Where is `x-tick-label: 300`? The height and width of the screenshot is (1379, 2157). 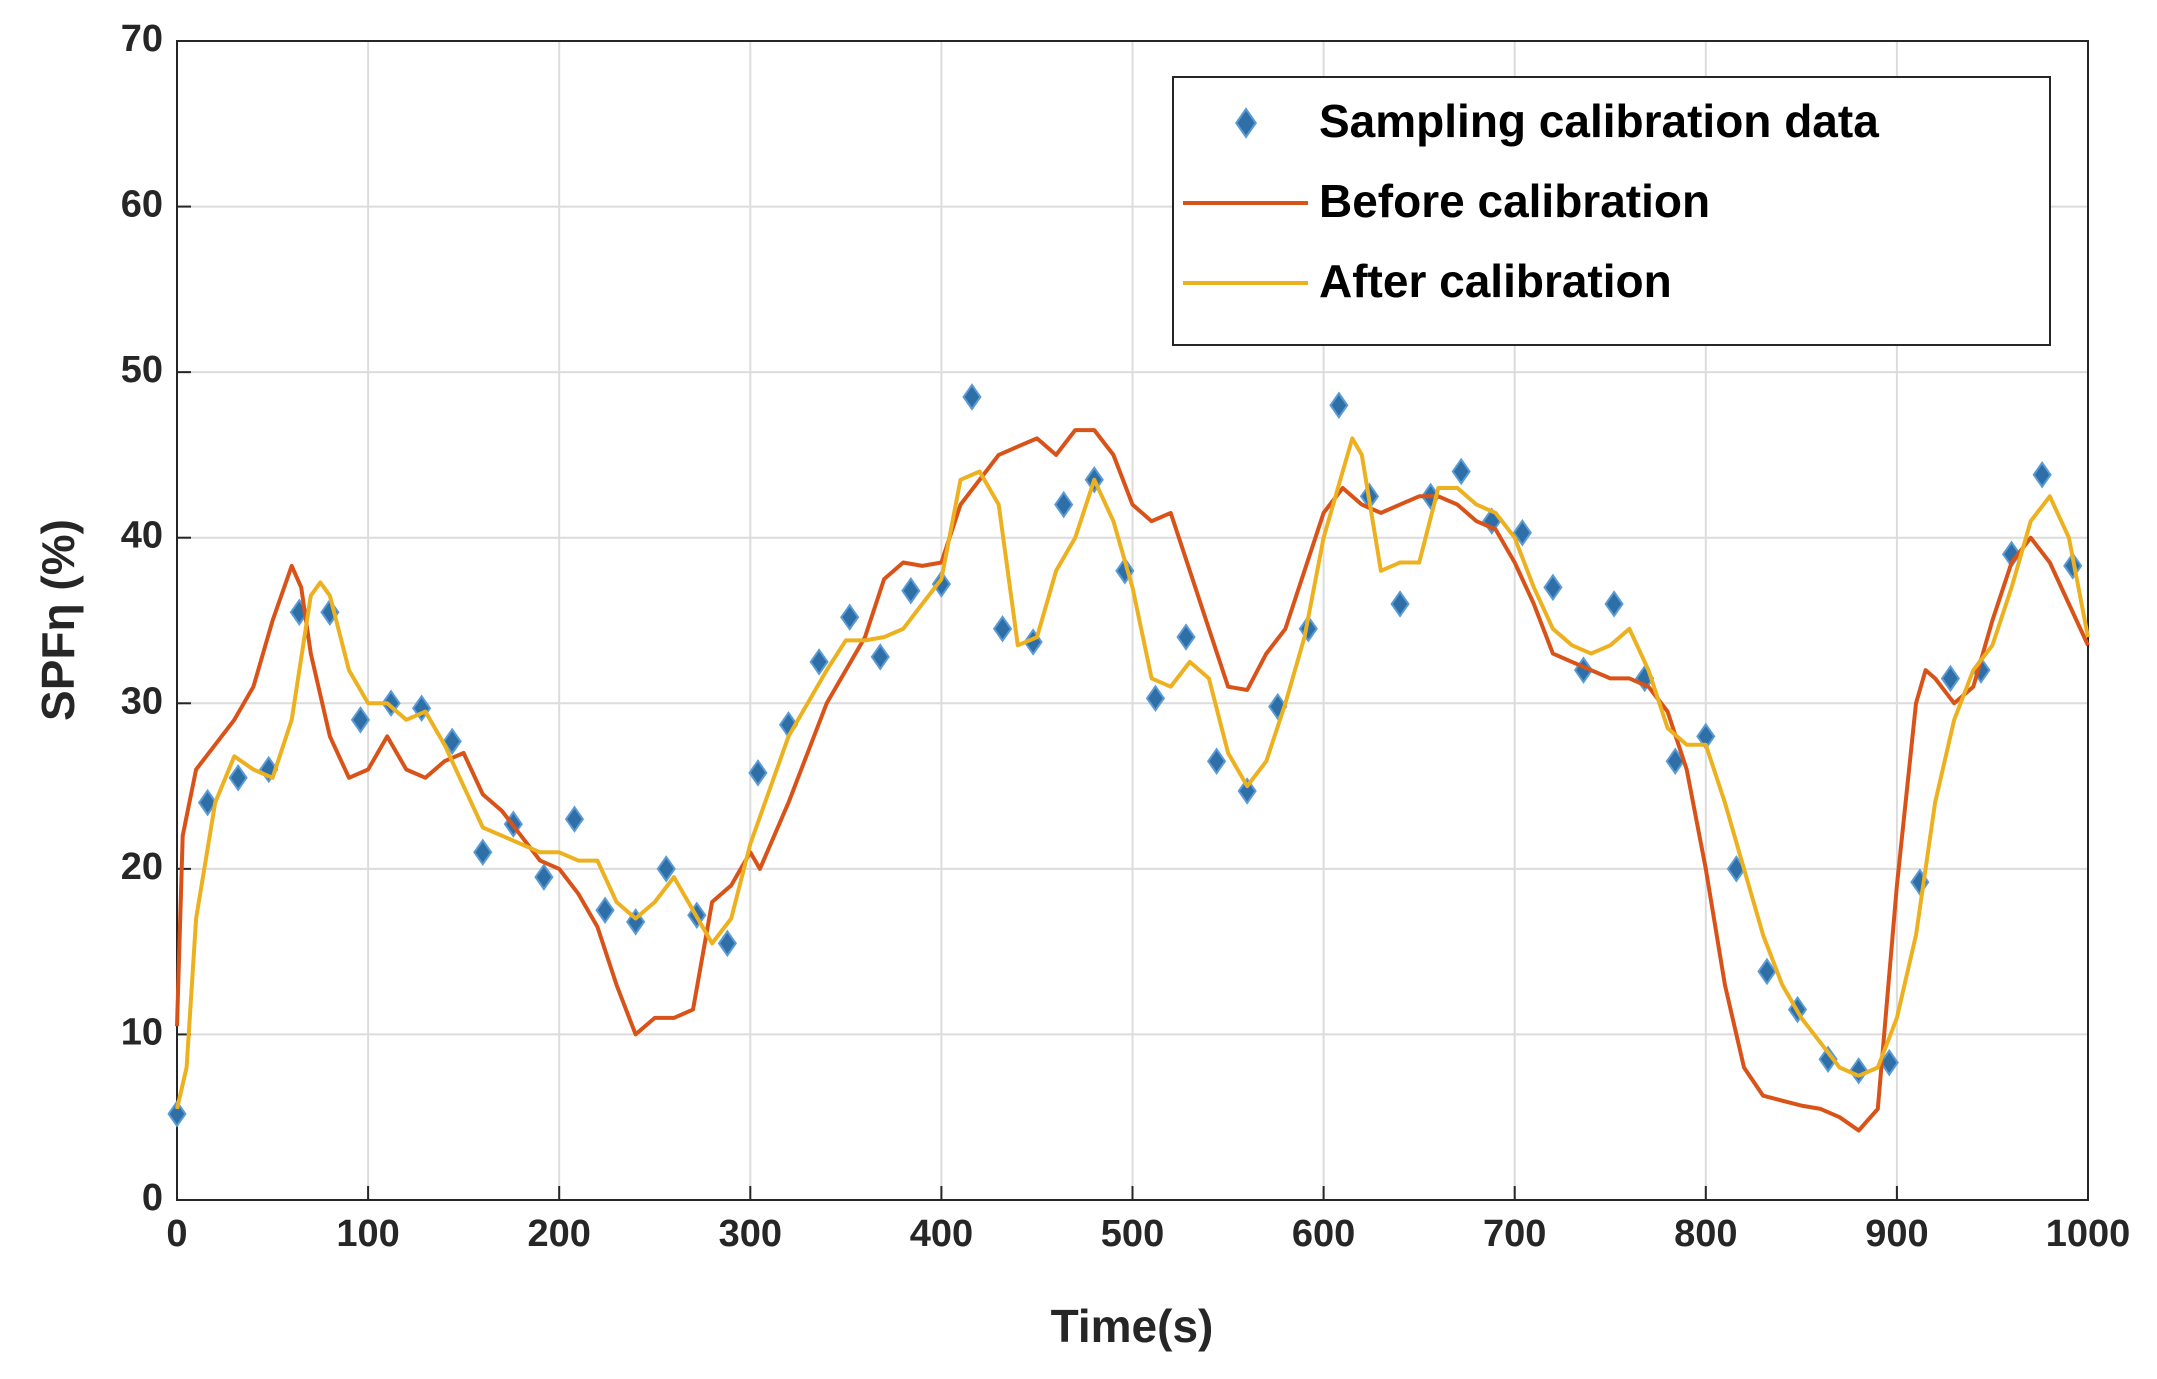 x-tick-label: 300 is located at coordinates (750, 1234).